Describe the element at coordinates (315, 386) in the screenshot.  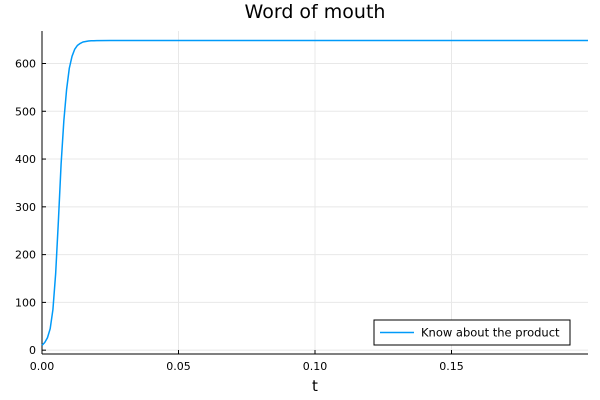
I see `x-axis-title: t` at that location.